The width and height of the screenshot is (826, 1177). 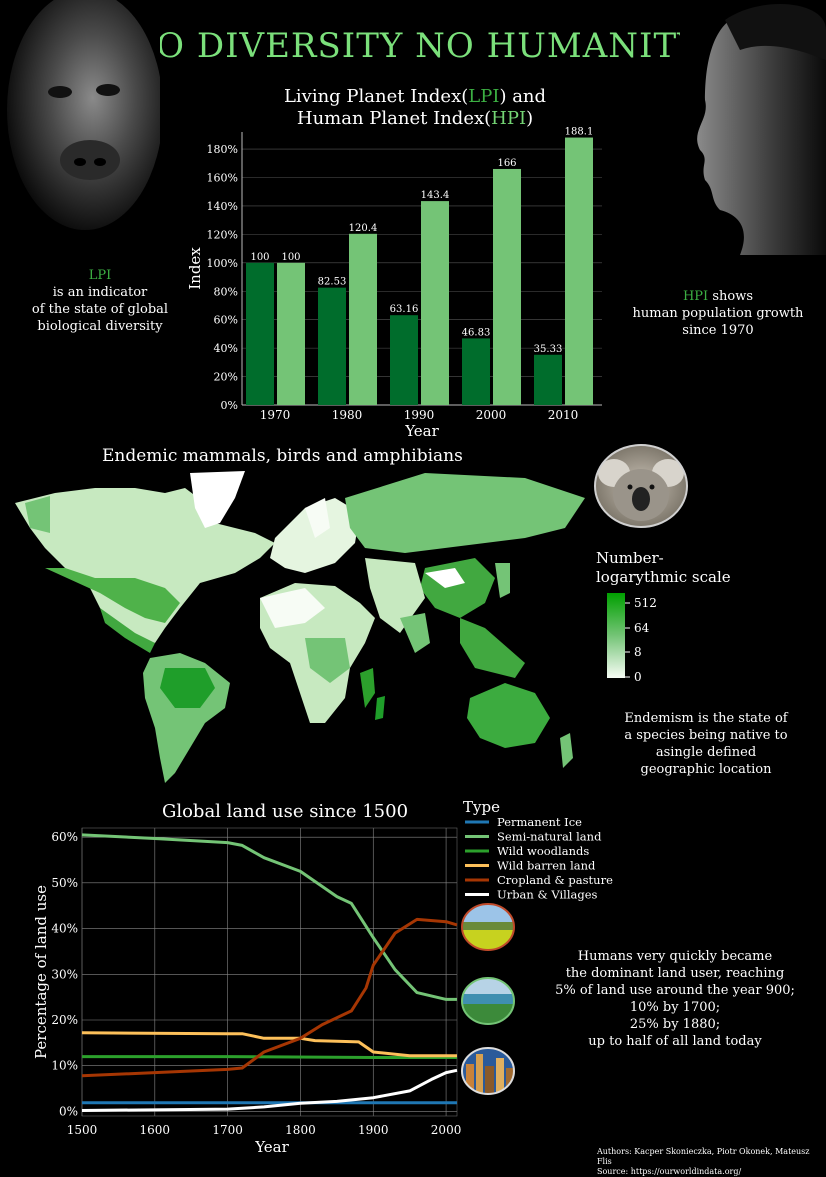 What do you see at coordinates (419, 415) in the screenshot?
I see `x-tick-label: 1990` at bounding box center [419, 415].